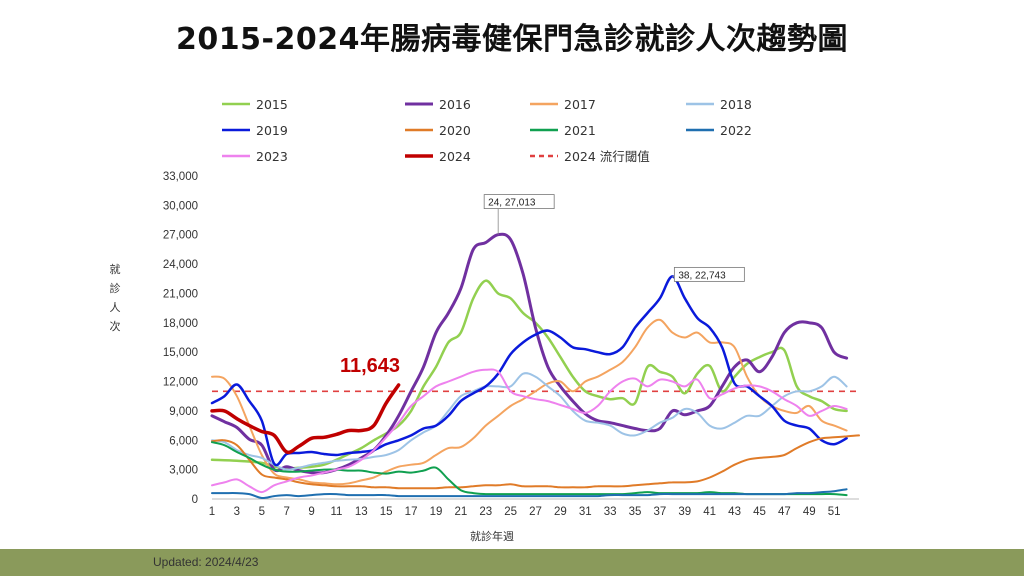 The image size is (1024, 576). Describe the element at coordinates (180, 265) in the screenshot. I see `y-tick-label: 24,000` at that location.